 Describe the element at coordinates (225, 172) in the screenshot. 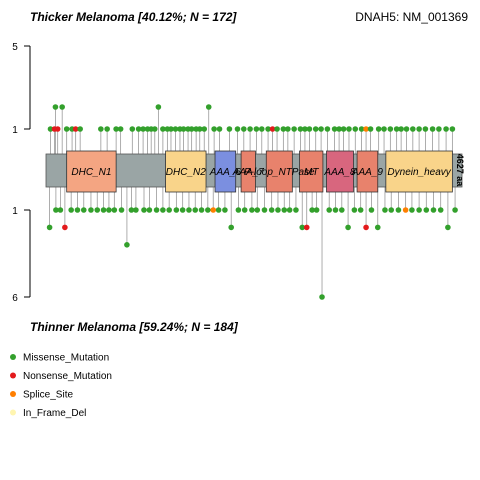

I see `domain-label: AAA_6` at that location.